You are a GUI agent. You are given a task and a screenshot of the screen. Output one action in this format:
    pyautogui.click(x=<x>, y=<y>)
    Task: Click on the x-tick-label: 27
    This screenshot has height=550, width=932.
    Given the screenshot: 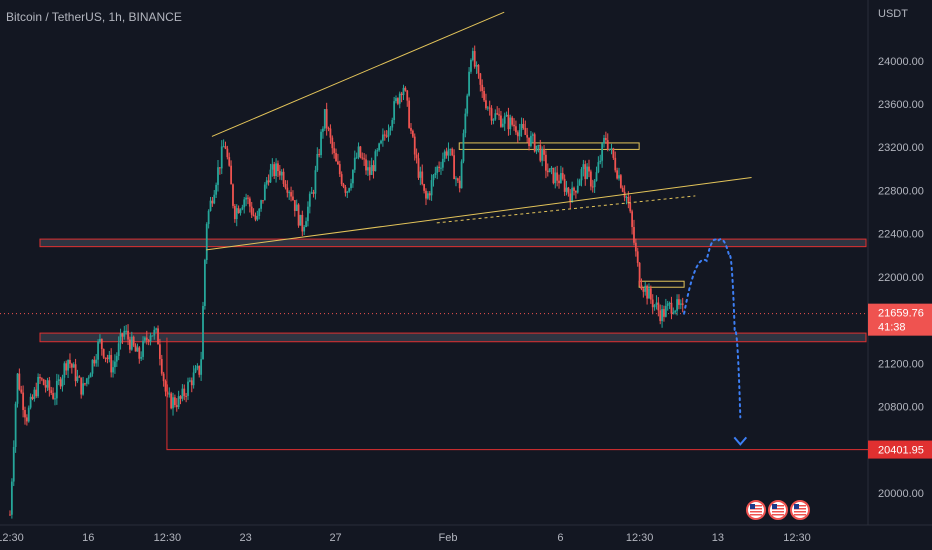 What is the action you would take?
    pyautogui.click(x=335, y=538)
    